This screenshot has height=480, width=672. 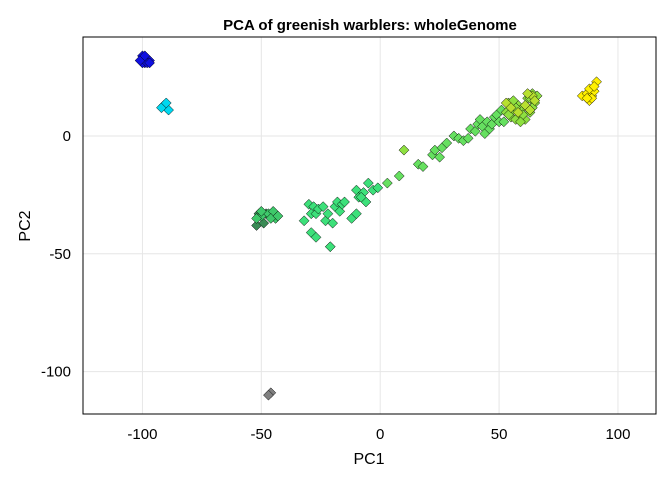 I want to click on chart-title: PCA of greenish warblers: wholeGenome, so click(x=370, y=25).